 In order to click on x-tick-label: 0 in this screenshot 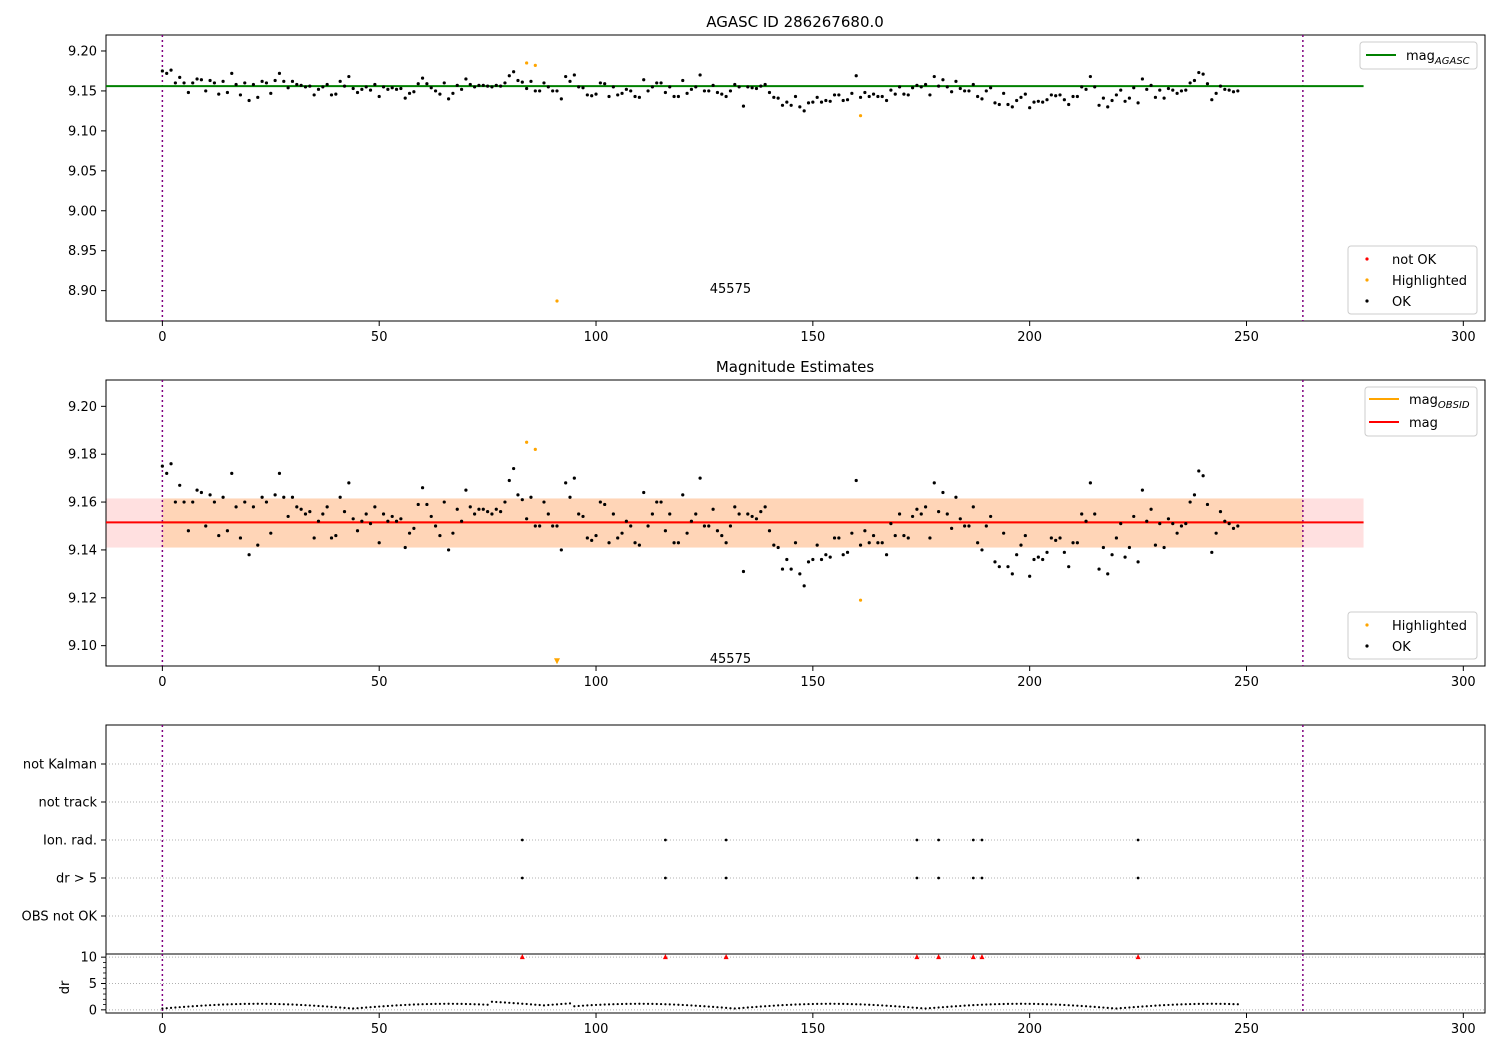, I will do `click(162, 337)`.